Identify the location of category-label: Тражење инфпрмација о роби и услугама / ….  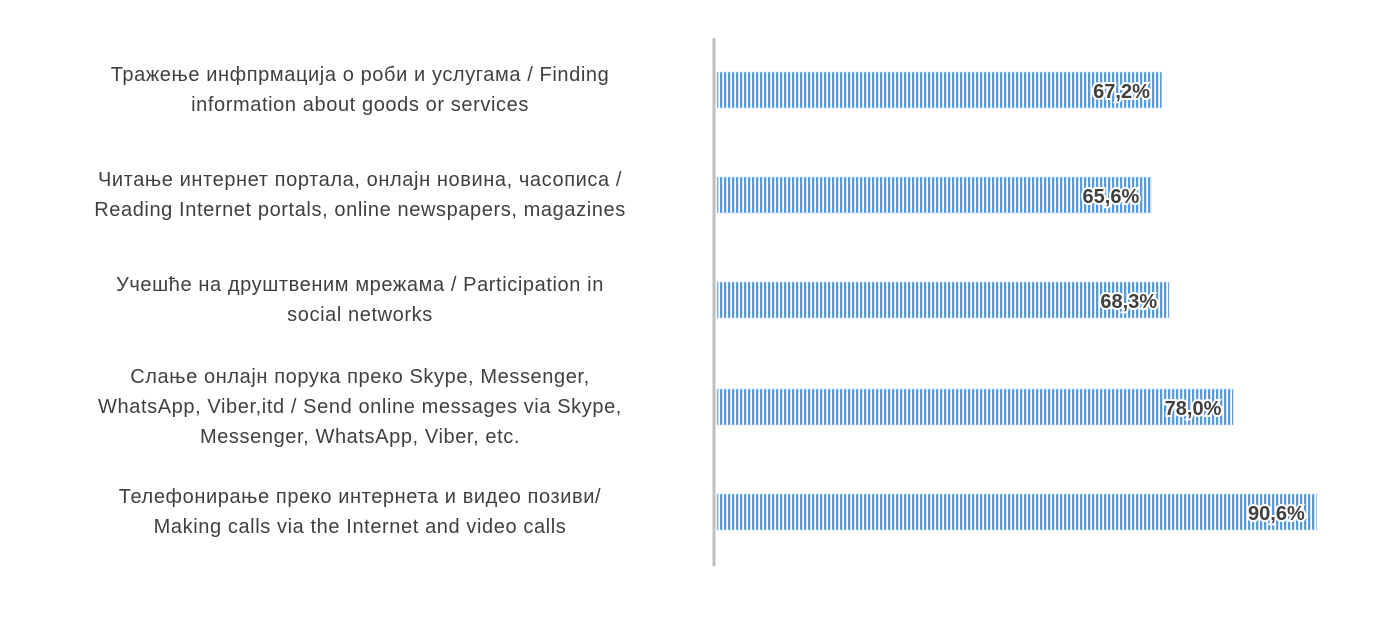
(360, 90).